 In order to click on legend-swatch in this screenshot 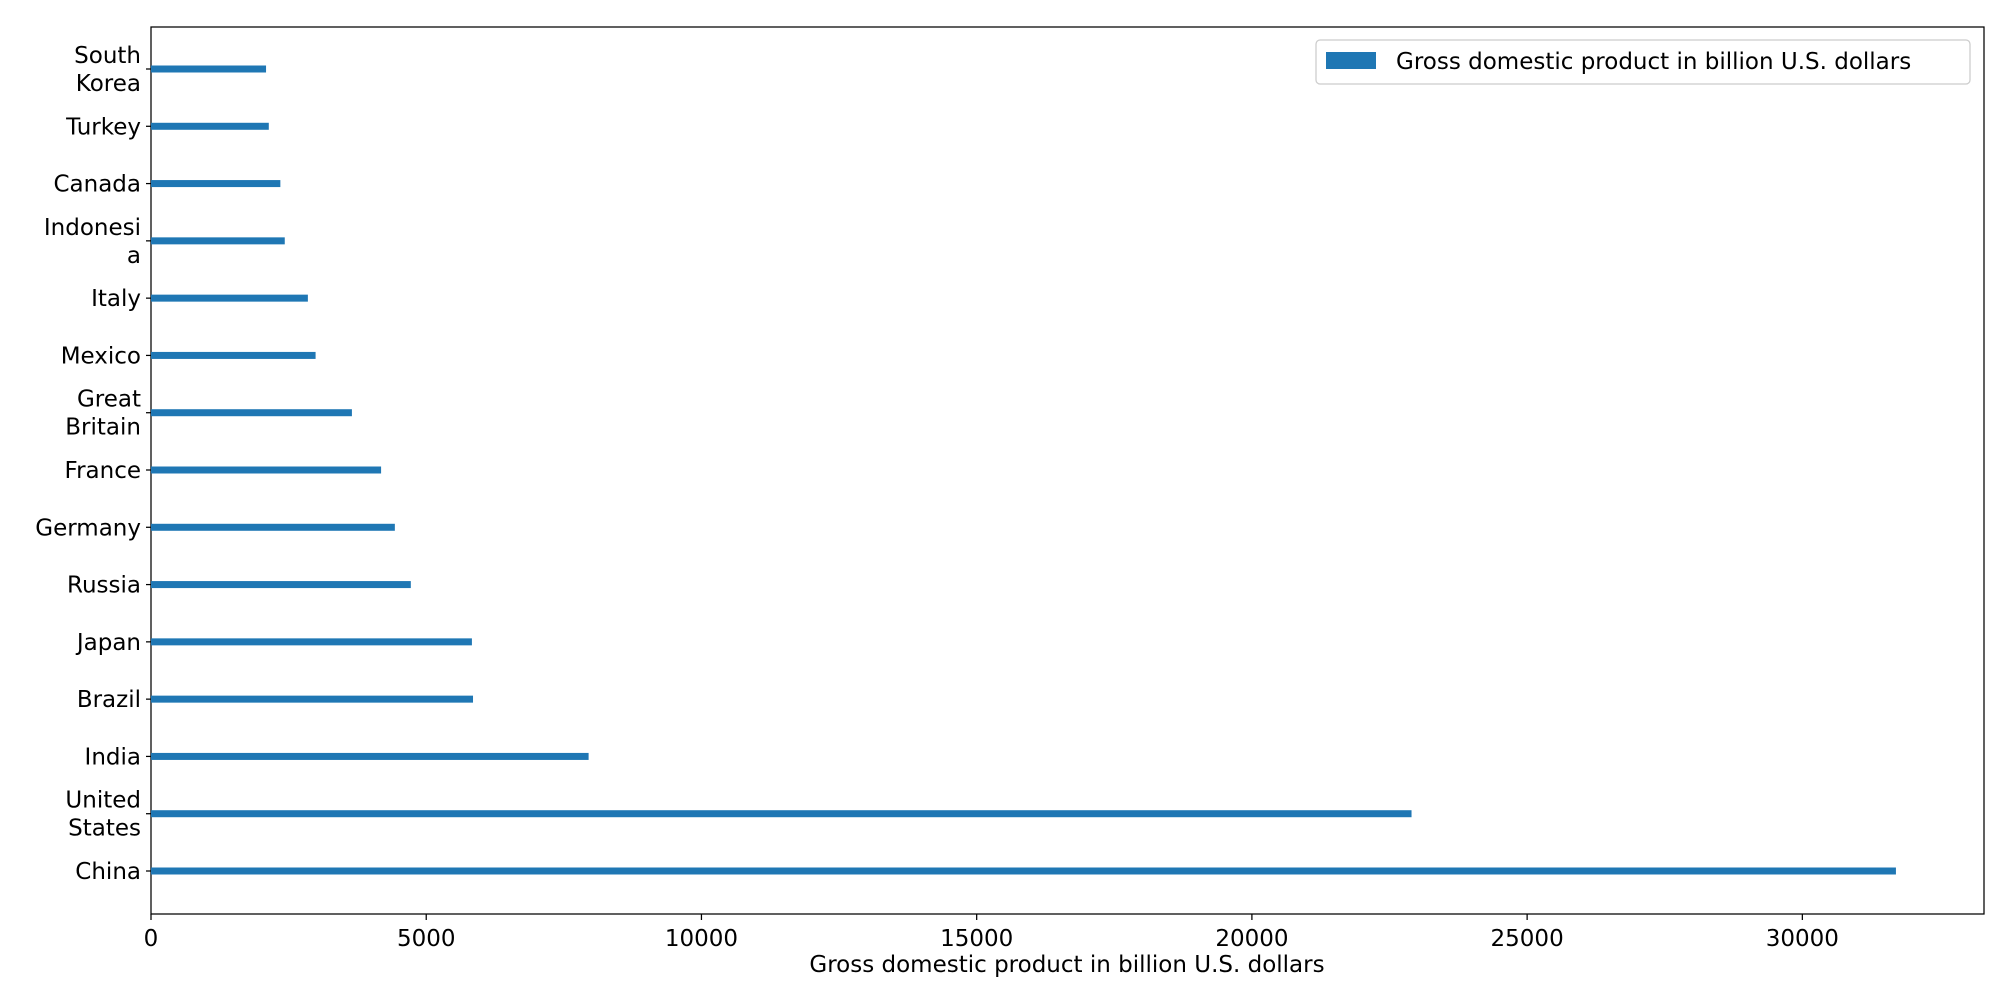, I will do `click(1351, 60)`.